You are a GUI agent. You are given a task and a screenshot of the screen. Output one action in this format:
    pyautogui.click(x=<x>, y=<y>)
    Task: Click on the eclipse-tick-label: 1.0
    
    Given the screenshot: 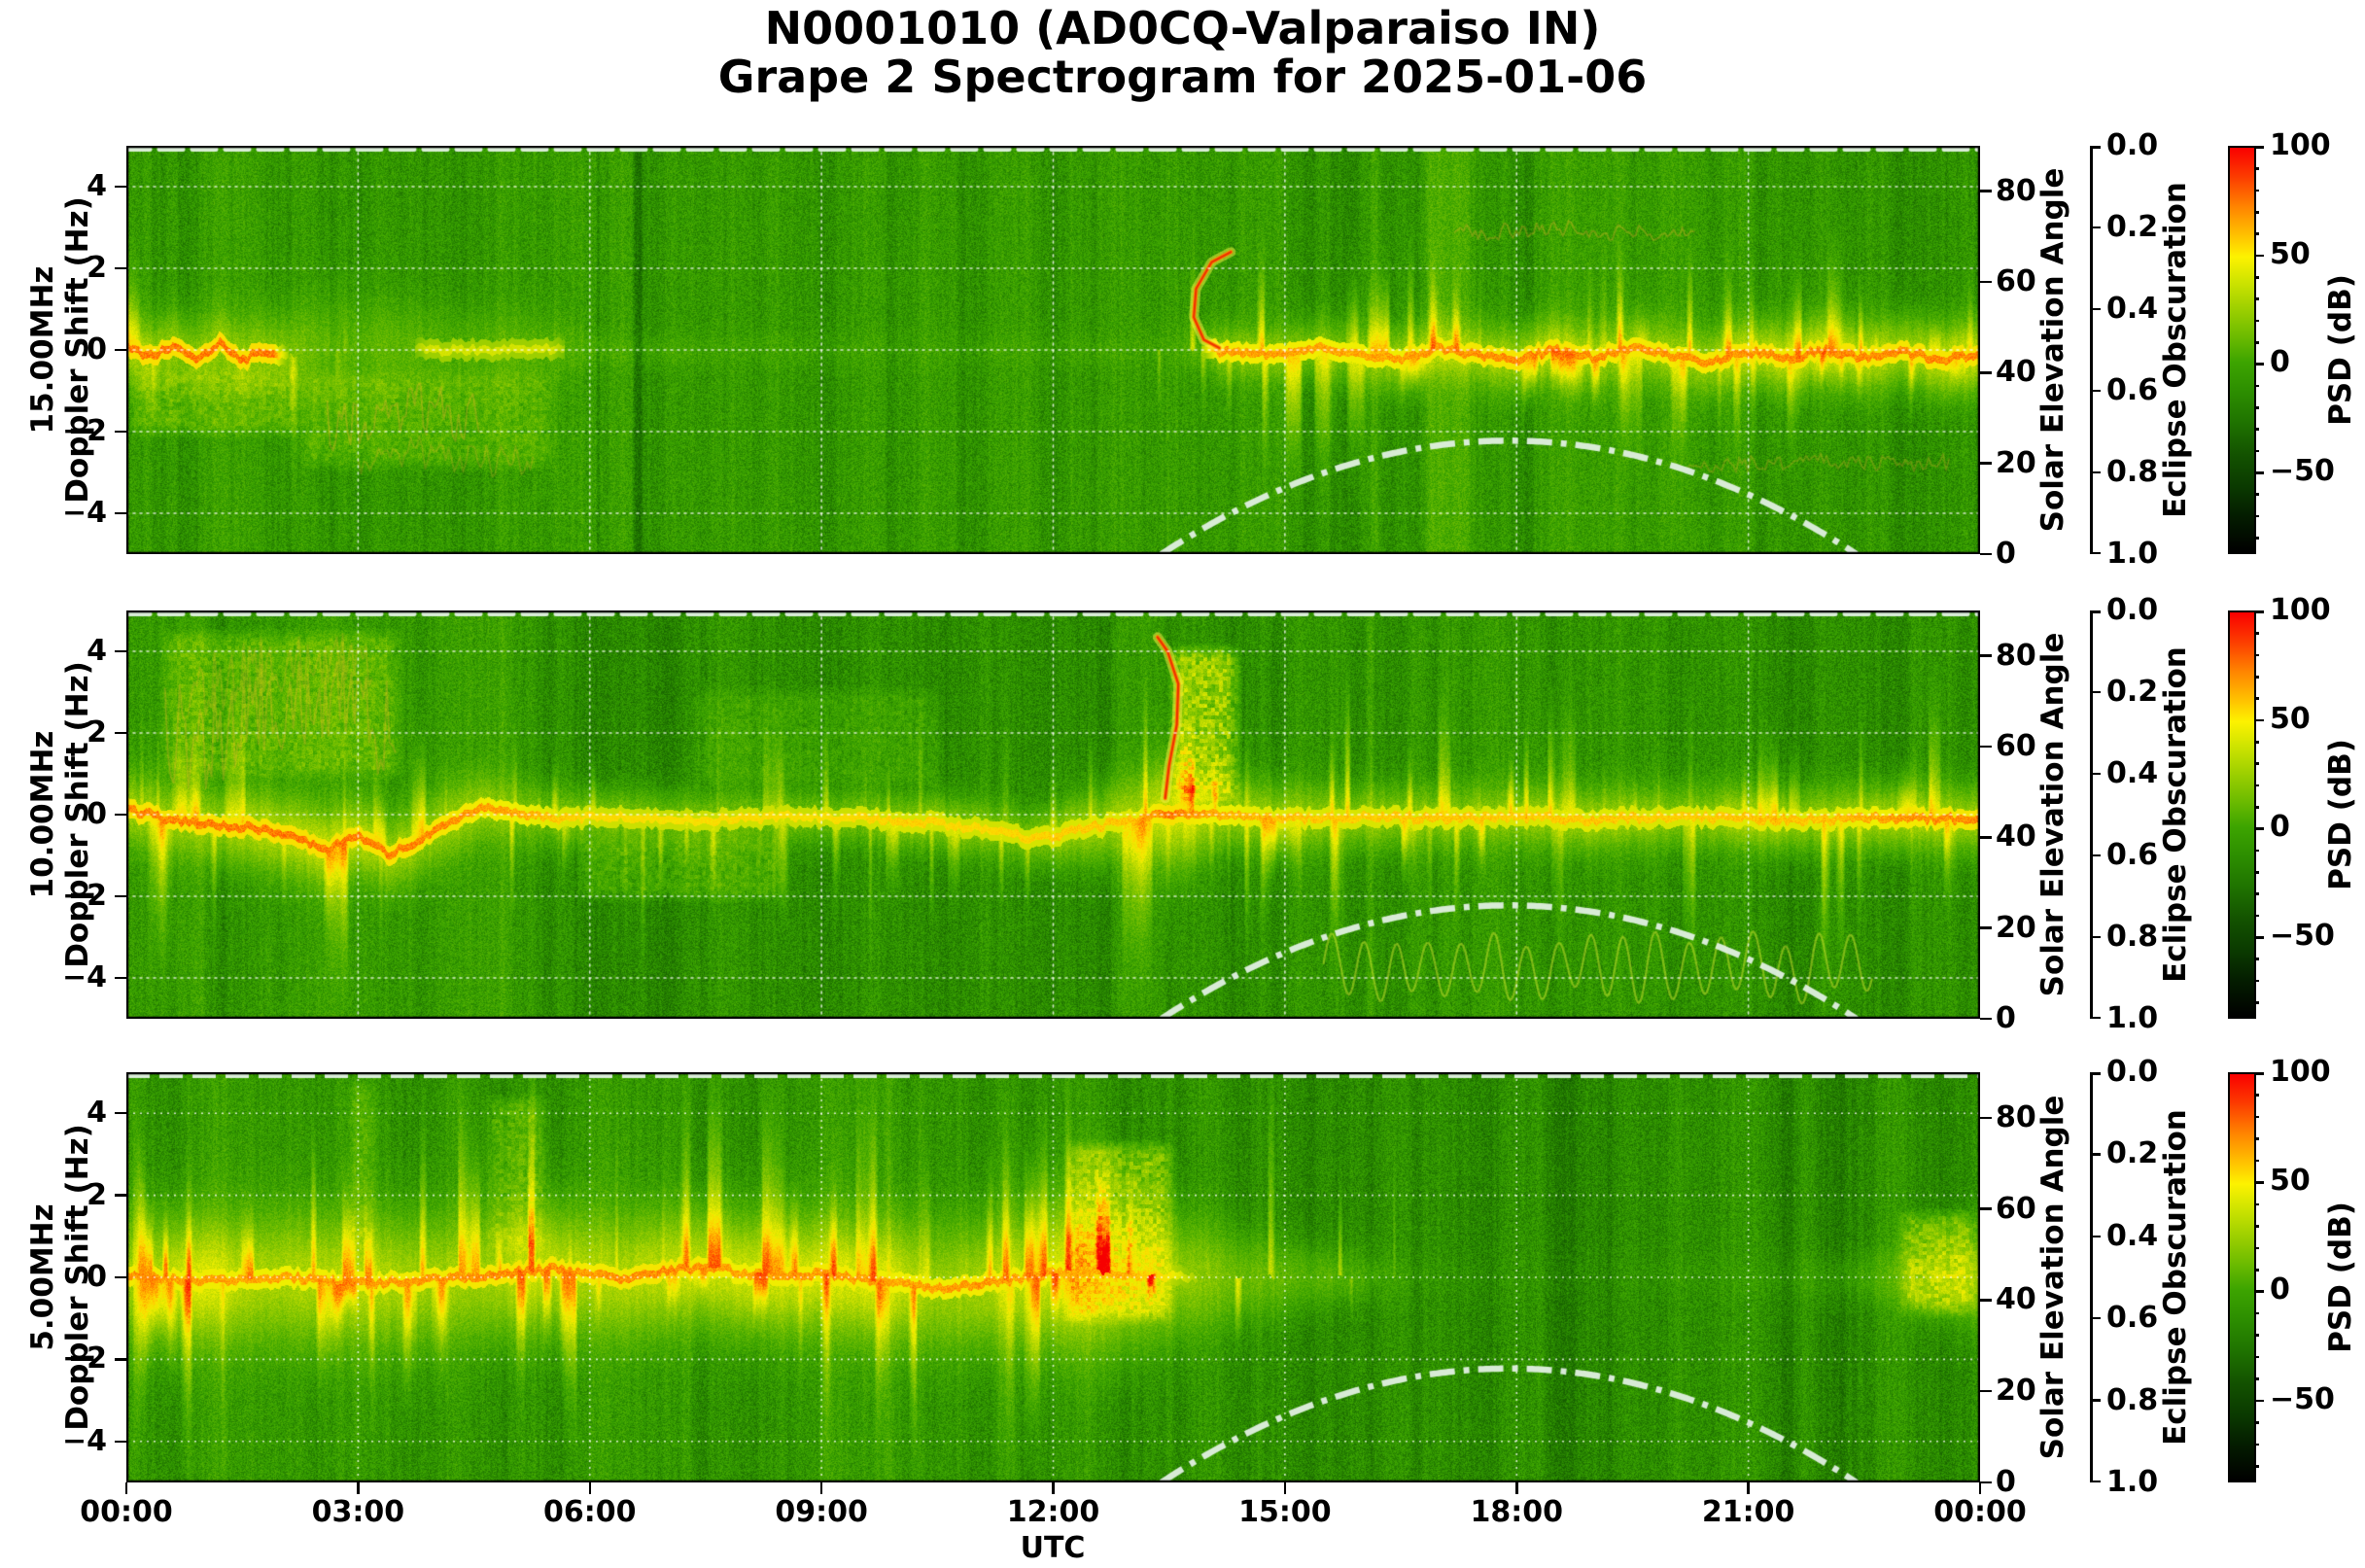 What is the action you would take?
    pyautogui.click(x=2132, y=1482)
    